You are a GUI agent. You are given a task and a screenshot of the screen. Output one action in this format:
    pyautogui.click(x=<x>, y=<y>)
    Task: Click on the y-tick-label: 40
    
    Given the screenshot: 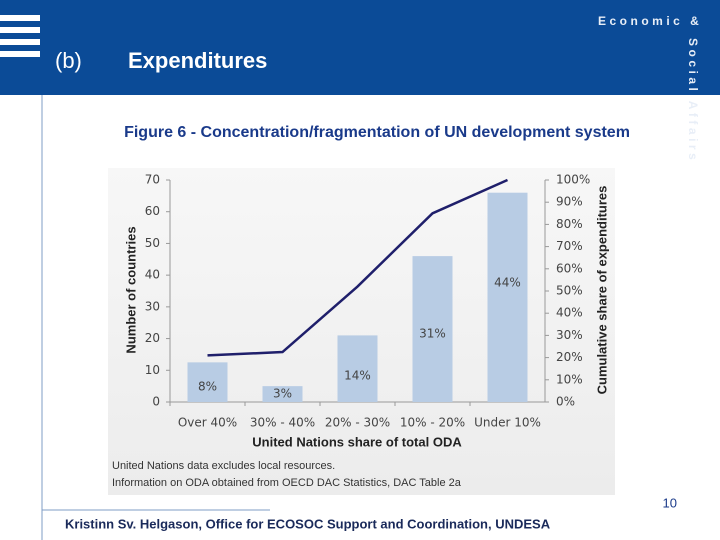 What is the action you would take?
    pyautogui.click(x=152, y=275)
    